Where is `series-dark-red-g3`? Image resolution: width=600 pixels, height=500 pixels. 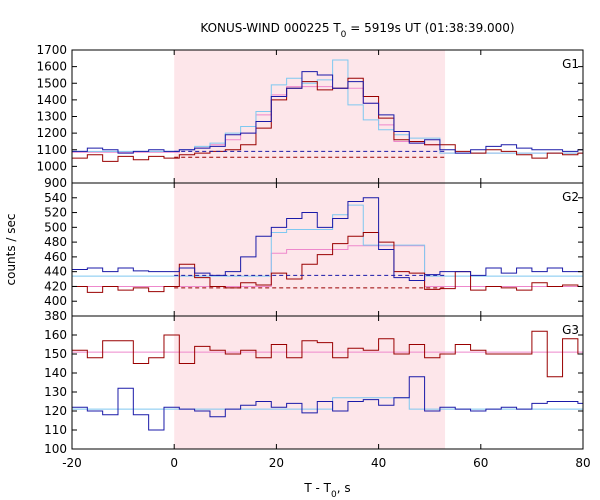 series-dark-red-g3 is located at coordinates (327, 354).